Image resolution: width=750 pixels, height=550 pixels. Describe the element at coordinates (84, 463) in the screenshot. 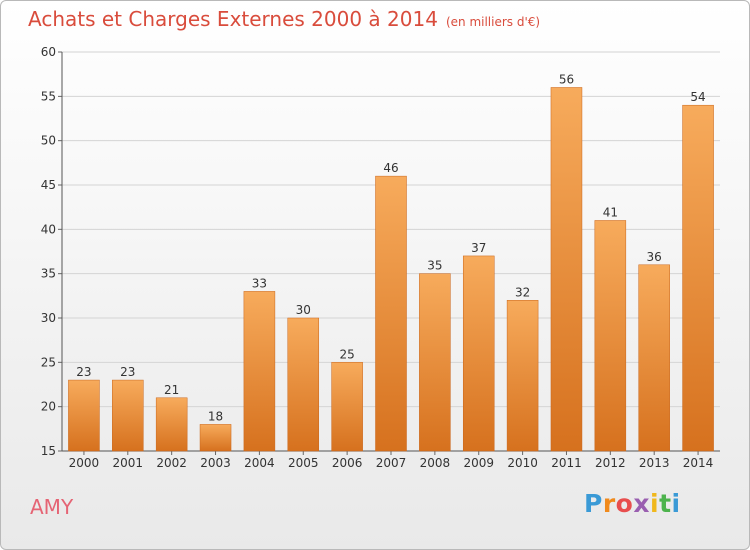

I see `x-tick-label: 2000` at that location.